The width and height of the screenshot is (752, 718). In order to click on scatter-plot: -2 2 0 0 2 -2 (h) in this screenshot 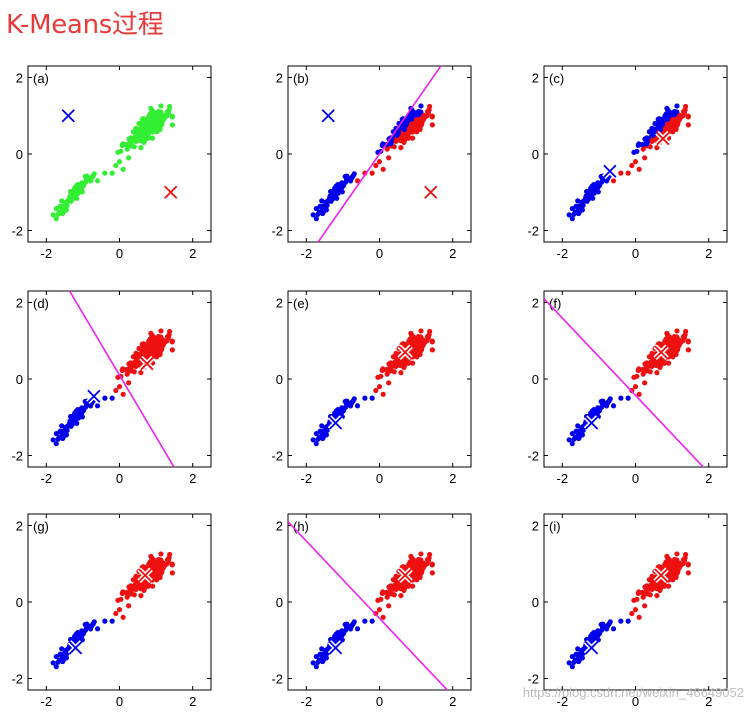, I will do `click(371, 611)`.